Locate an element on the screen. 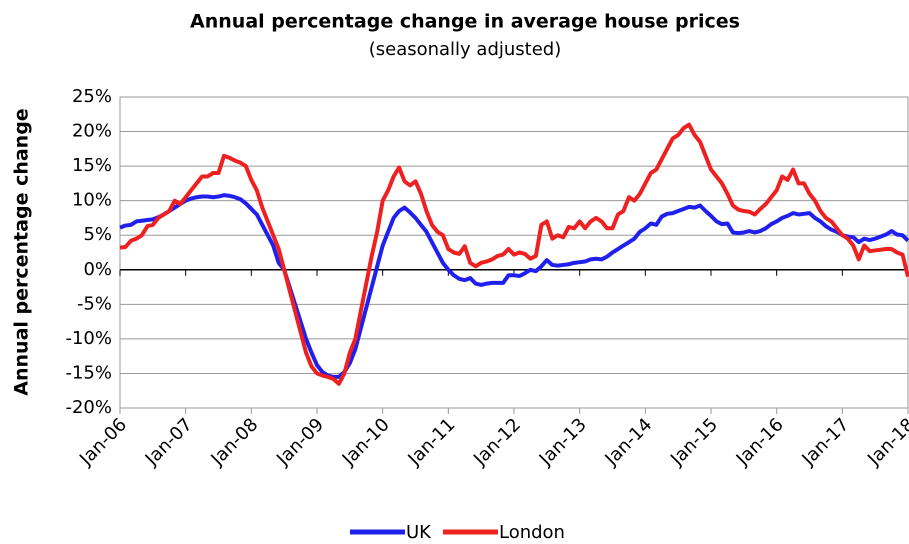 Image resolution: width=909 pixels, height=544 pixels. y-tick-label: 10% is located at coordinates (92, 200).